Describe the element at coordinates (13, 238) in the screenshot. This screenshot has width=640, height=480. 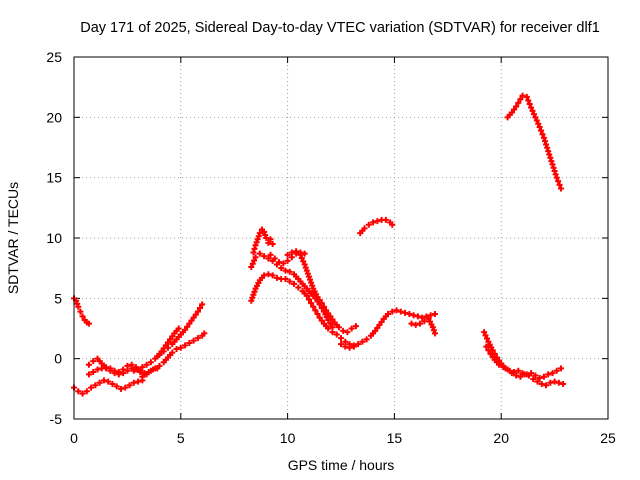
I see `y-axis-label: SDTVAR / TECUs` at that location.